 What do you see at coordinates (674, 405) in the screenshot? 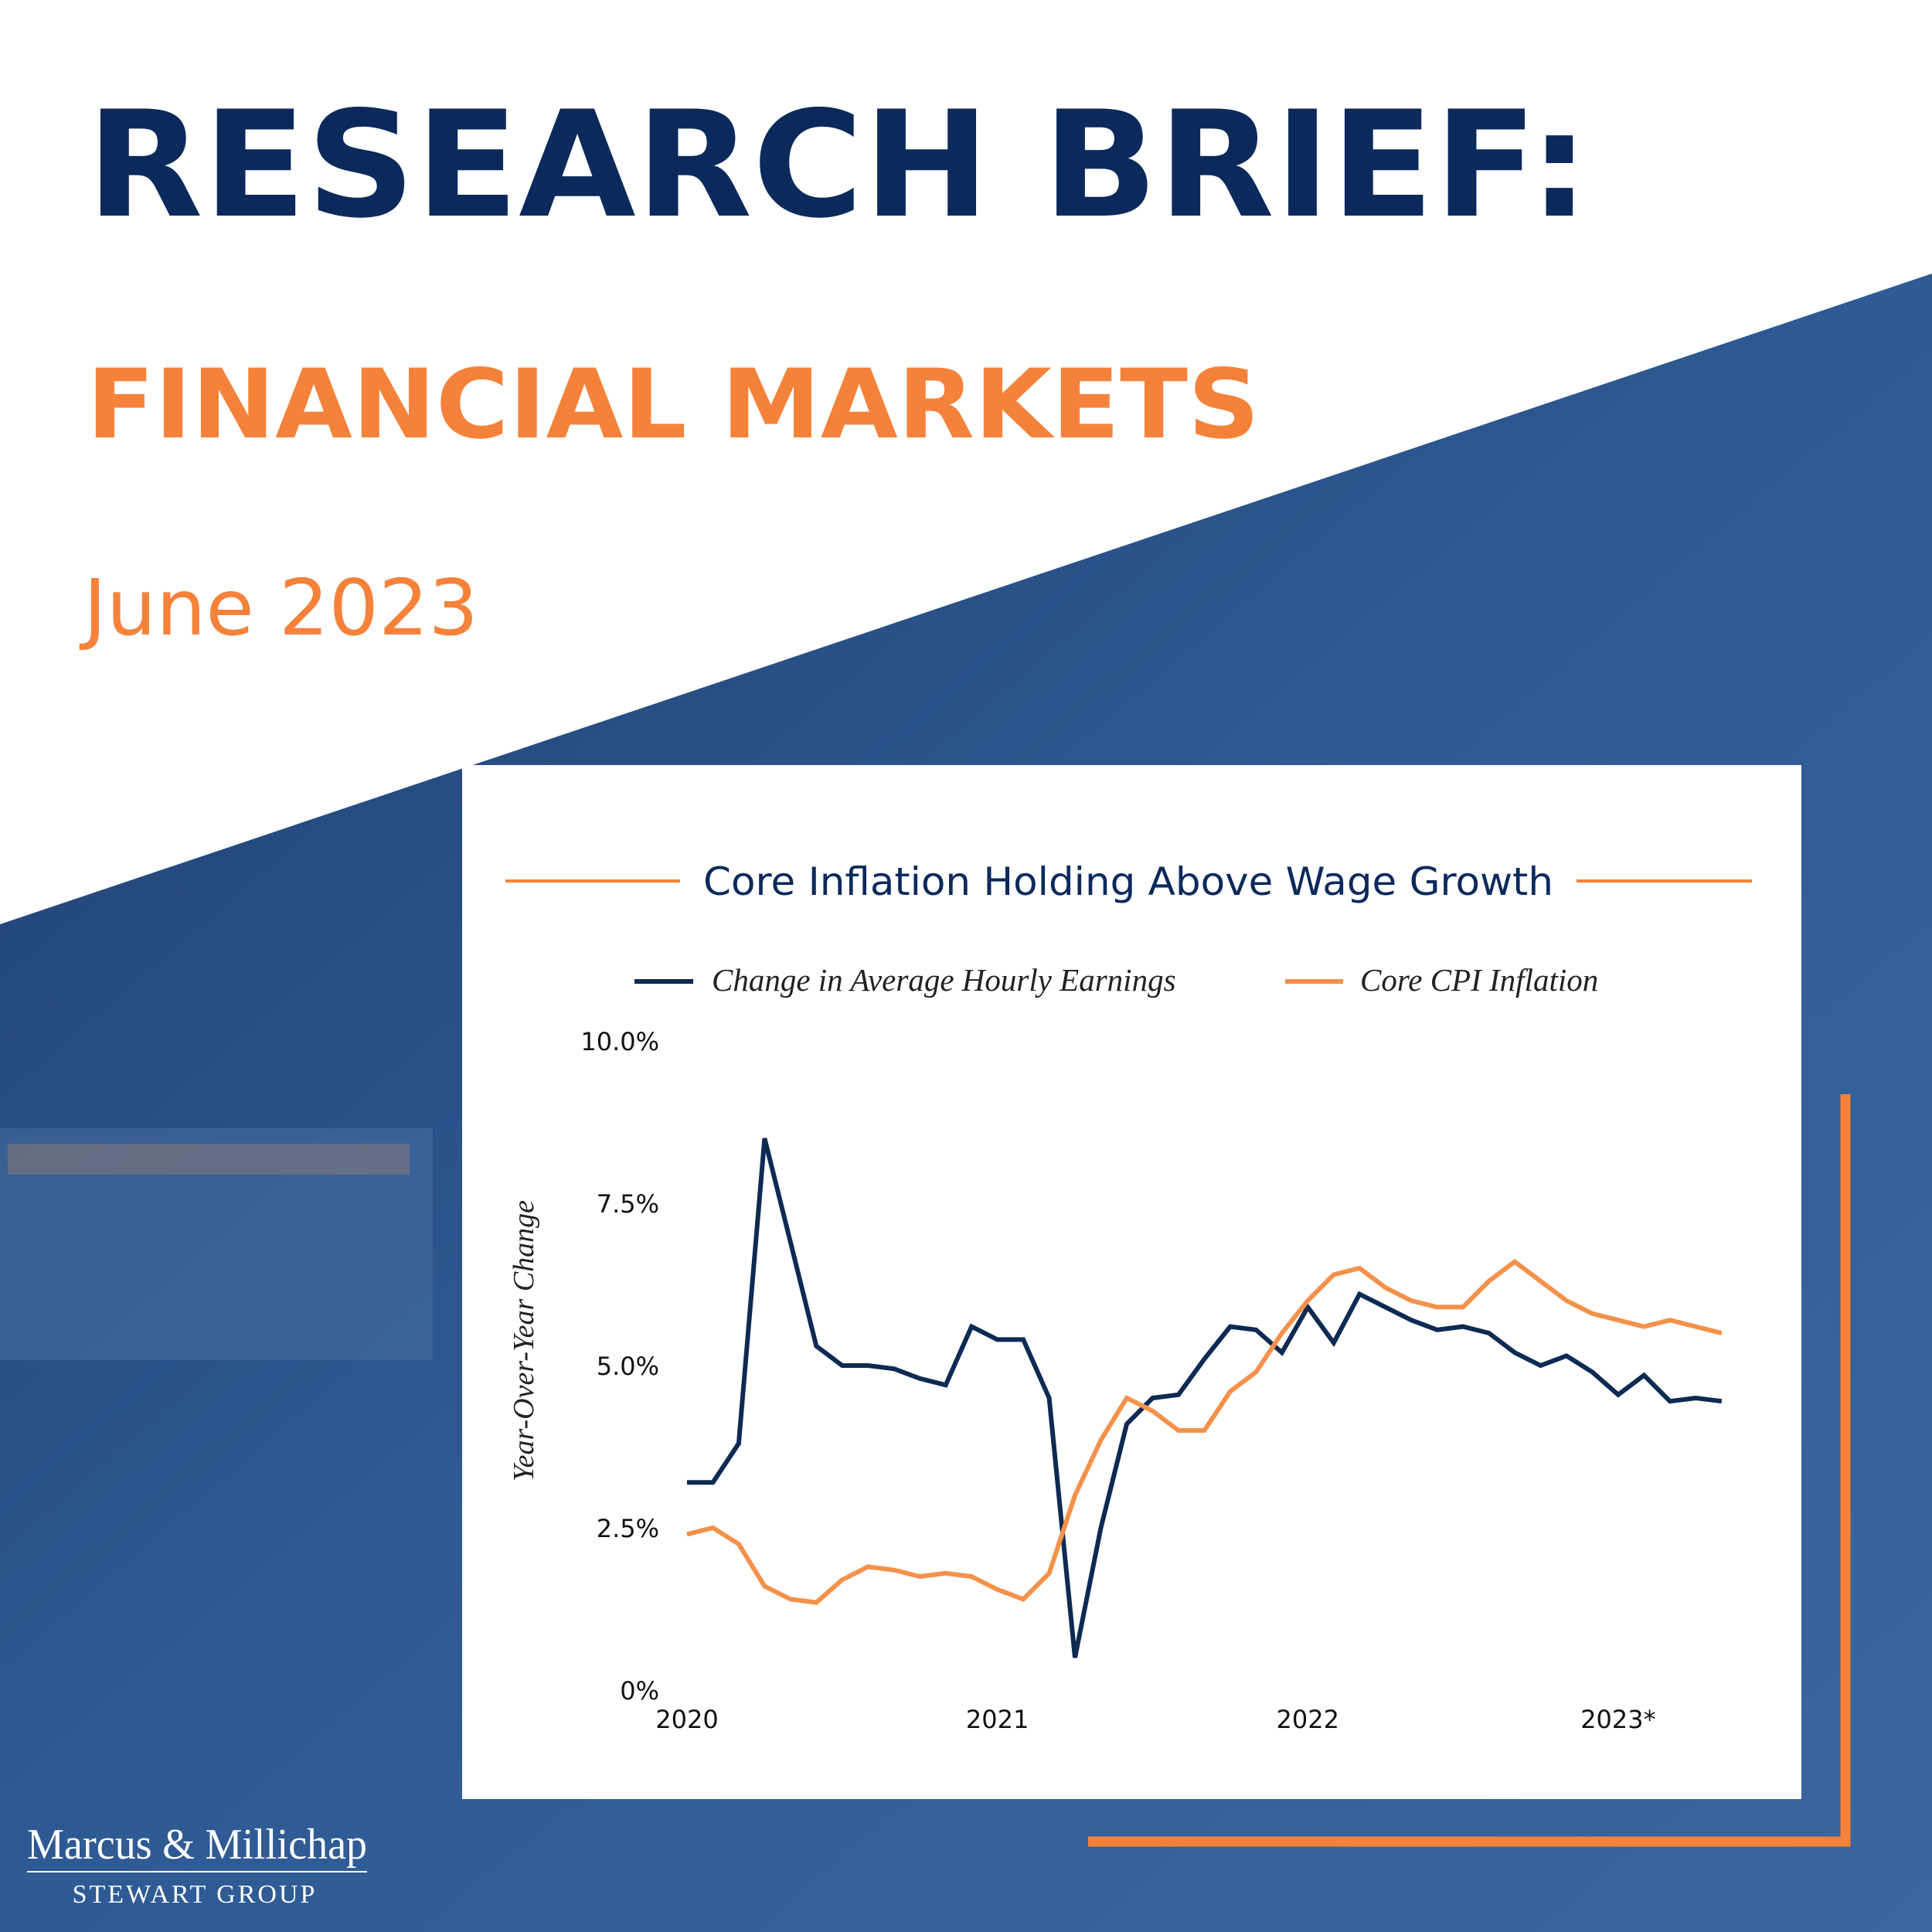
I see `subtitle: FINANCIAL MARKETS` at bounding box center [674, 405].